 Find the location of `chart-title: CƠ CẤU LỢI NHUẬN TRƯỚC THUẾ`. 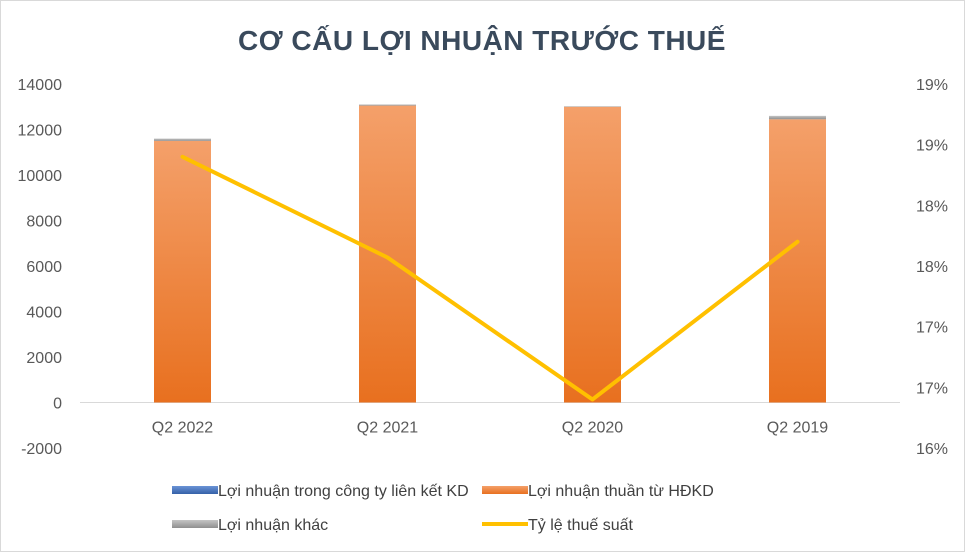

chart-title: CƠ CẤU LỢI NHUẬN TRƯỚC THUẾ is located at coordinates (482, 40).